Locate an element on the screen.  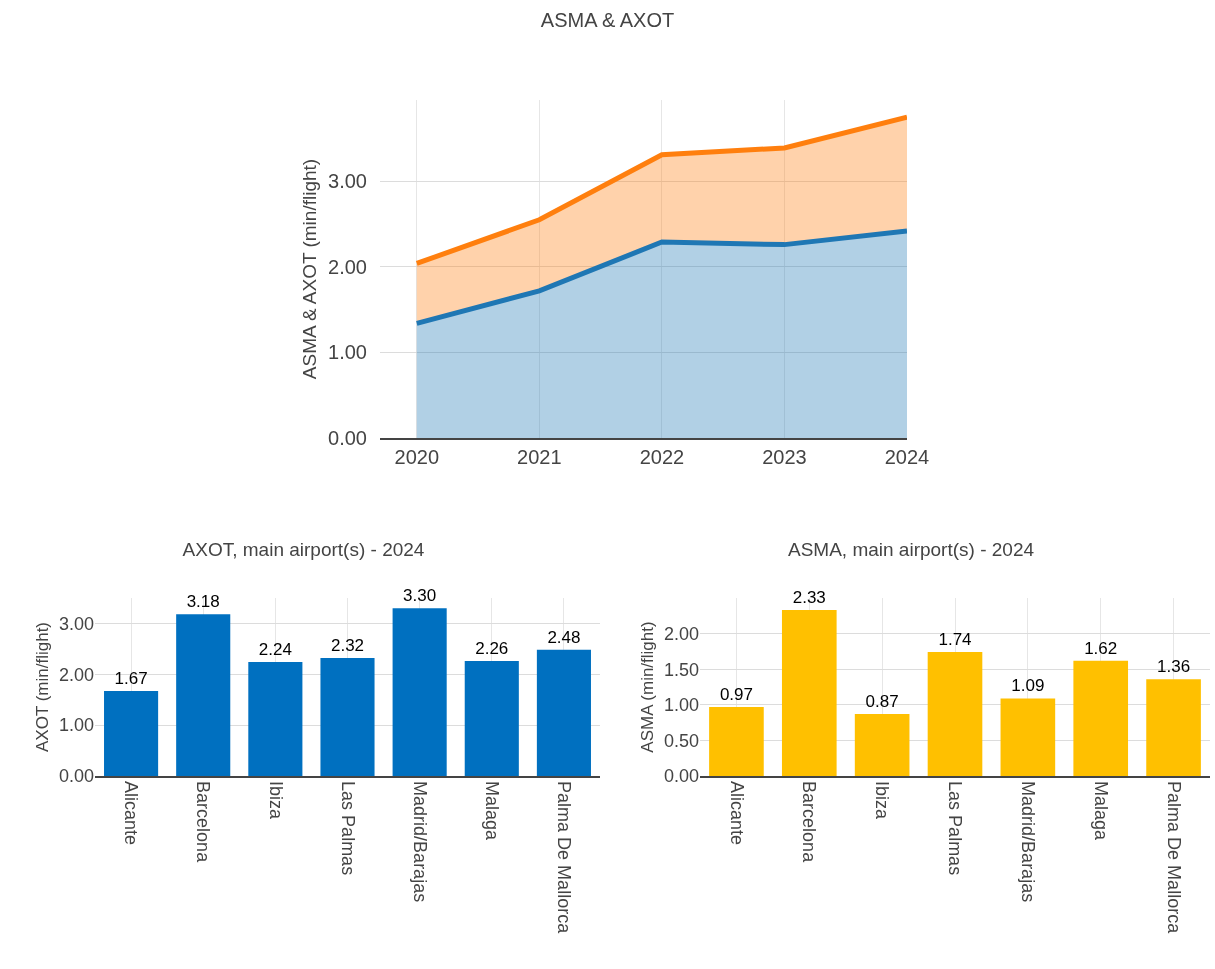
x-tick-label: 2021 is located at coordinates (539, 456).